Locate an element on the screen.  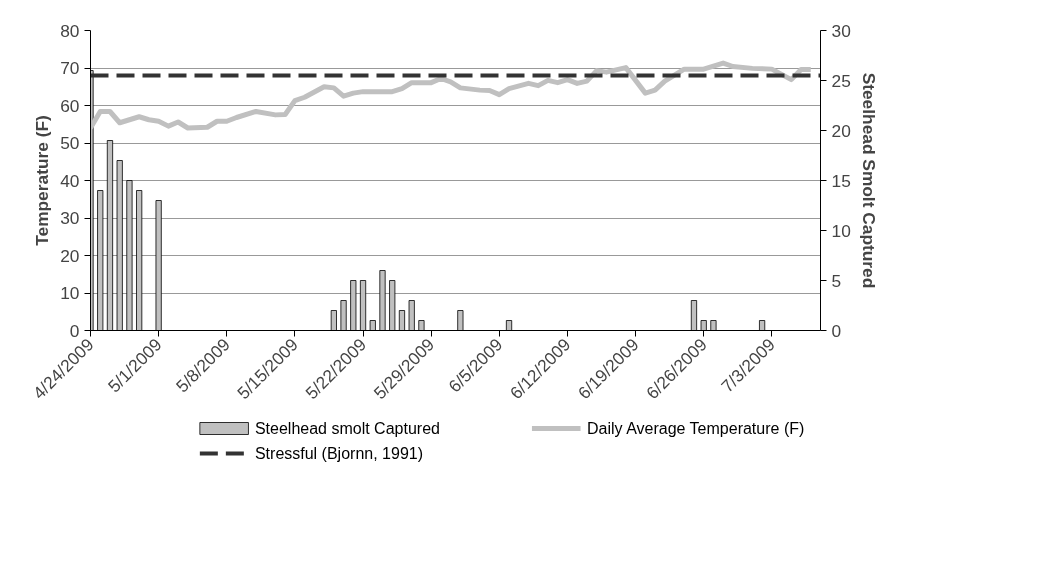
legend-label: Steelhead smolt Captured is located at coordinates (347, 428).